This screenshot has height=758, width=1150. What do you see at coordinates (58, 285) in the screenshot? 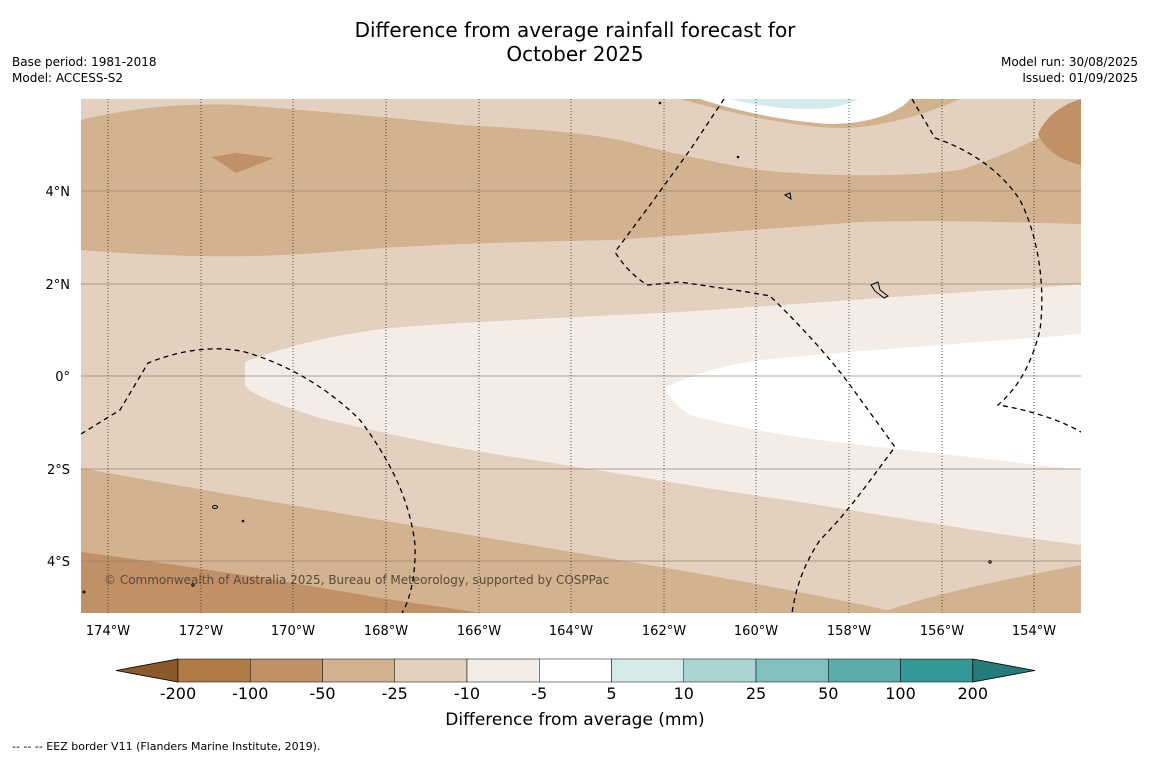
I see `lat-label-2n: 2°N` at bounding box center [58, 285].